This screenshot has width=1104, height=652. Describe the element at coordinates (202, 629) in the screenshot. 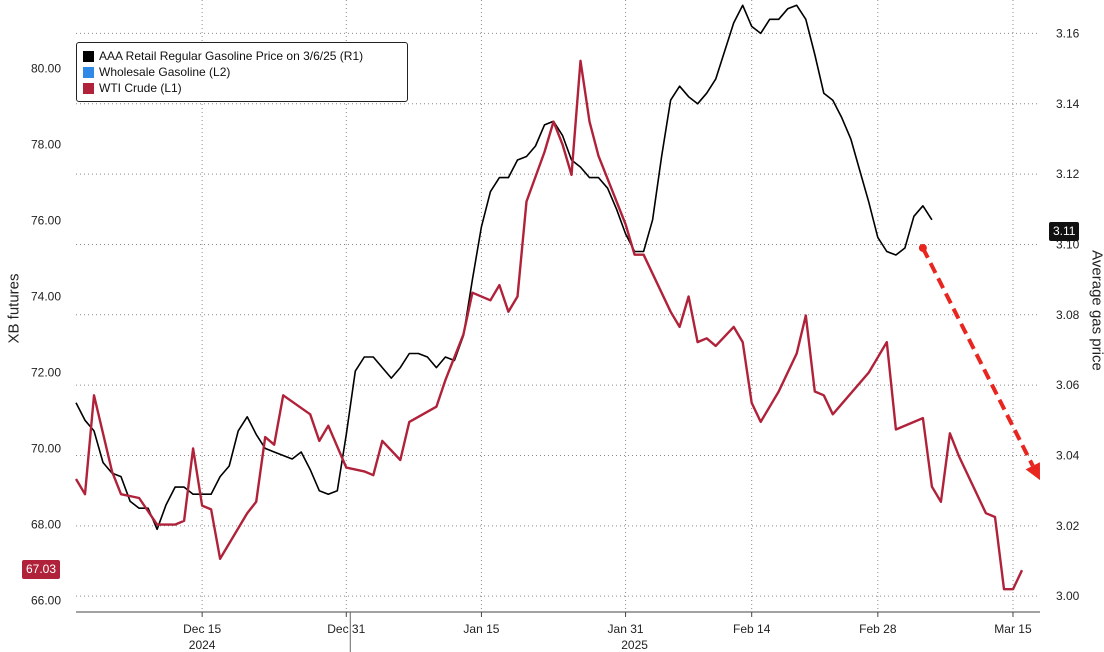

I see `x-tick-label: Dec 15` at that location.